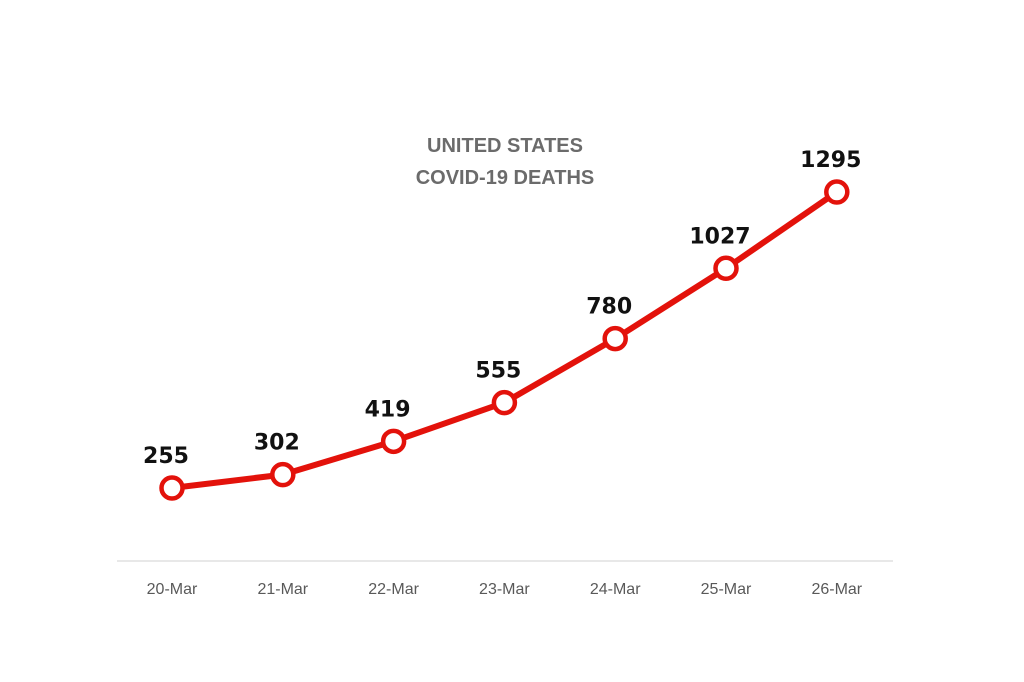 The image size is (1024, 682). What do you see at coordinates (277, 443) in the screenshot?
I see `data-label: 302` at bounding box center [277, 443].